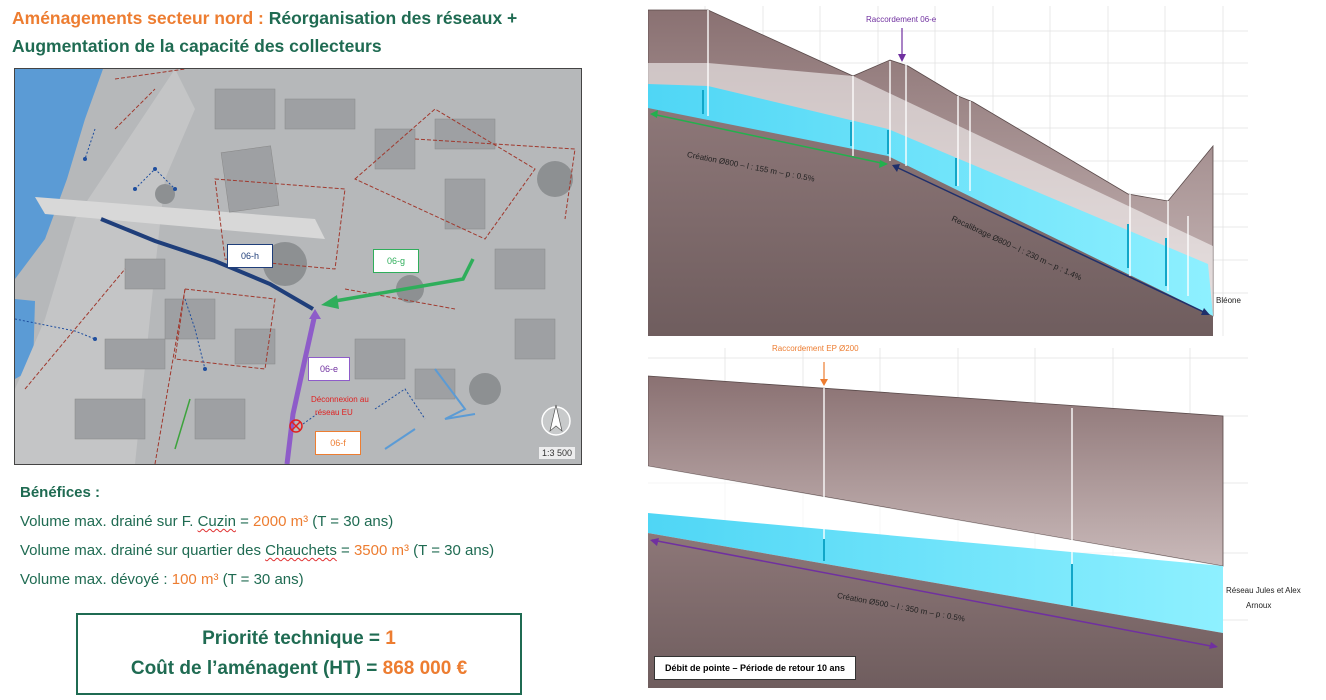 The height and width of the screenshot is (700, 1326). Describe the element at coordinates (1228, 300) in the screenshot. I see `top-outlet-label: Bléone` at that location.